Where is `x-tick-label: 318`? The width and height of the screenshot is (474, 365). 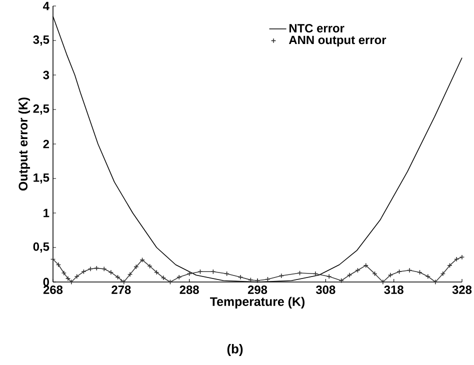 x-tick-label: 318 is located at coordinates (394, 290).